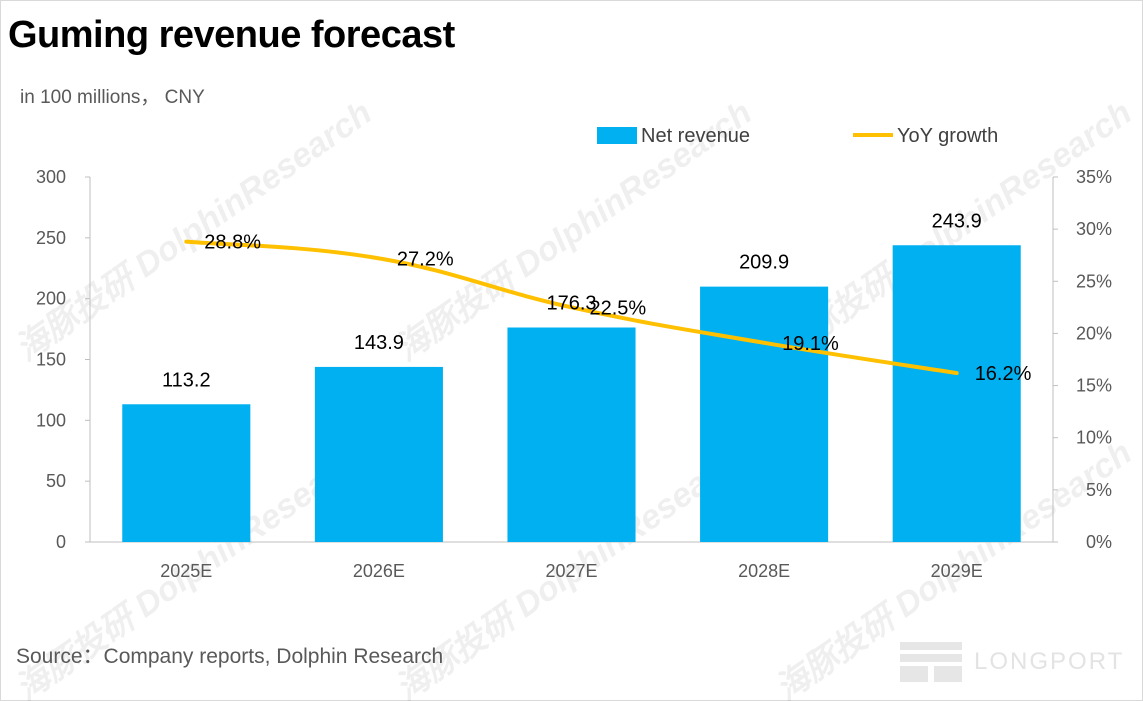 The image size is (1143, 701). Describe the element at coordinates (1094, 229) in the screenshot. I see `right-axis-tick-label: 30%` at that location.